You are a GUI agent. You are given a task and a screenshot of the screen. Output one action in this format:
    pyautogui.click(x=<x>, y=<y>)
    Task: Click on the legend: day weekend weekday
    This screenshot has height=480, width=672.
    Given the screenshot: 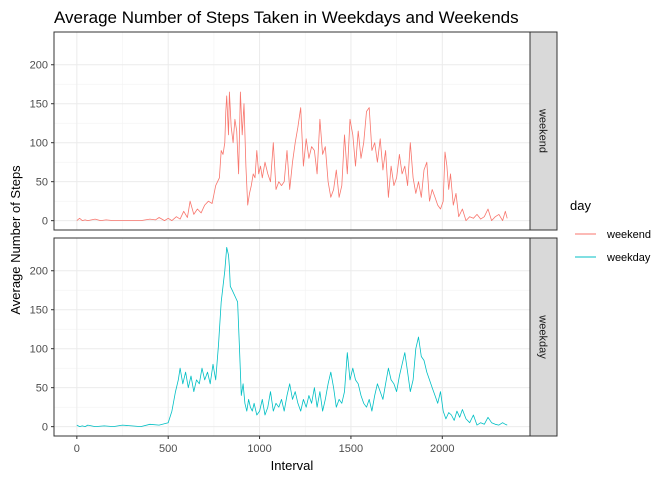 What is the action you would take?
    pyautogui.click(x=610, y=231)
    